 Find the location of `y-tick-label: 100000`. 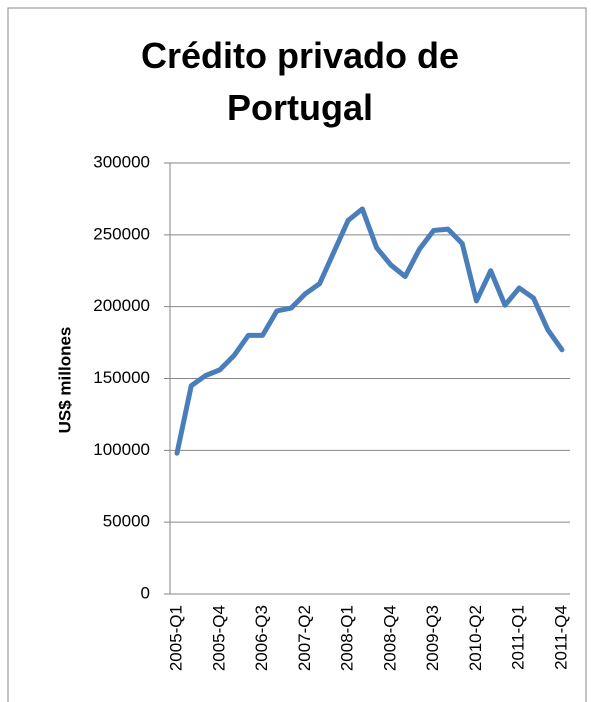

y-tick-label: 100000 is located at coordinates (121, 449).